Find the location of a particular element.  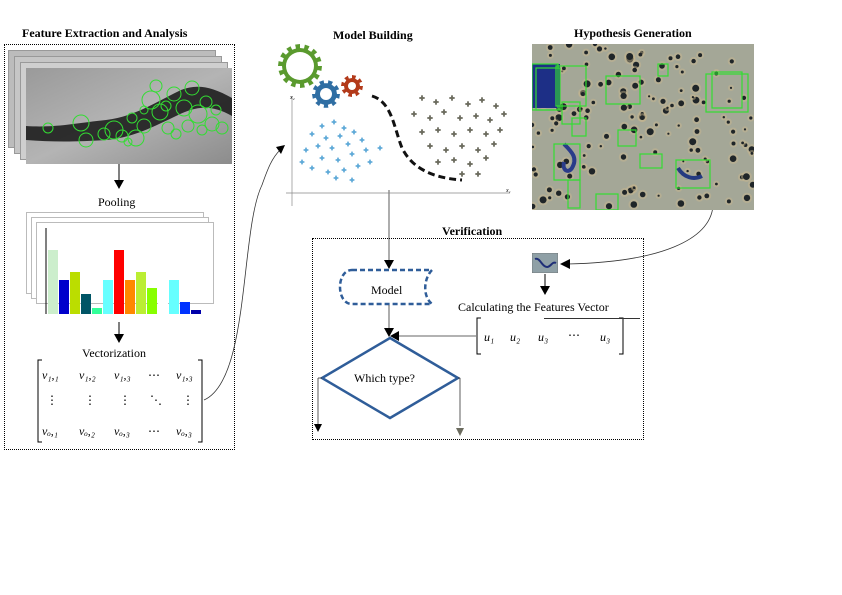

model-shape is located at coordinates (387, 287).